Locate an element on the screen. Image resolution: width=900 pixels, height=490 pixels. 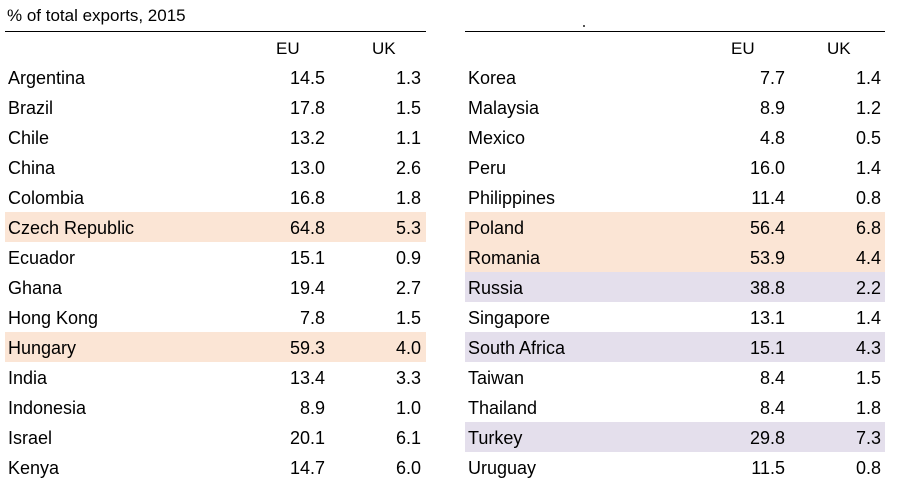
table-row: Hungary 59.3 4.0 is located at coordinates (215, 347).